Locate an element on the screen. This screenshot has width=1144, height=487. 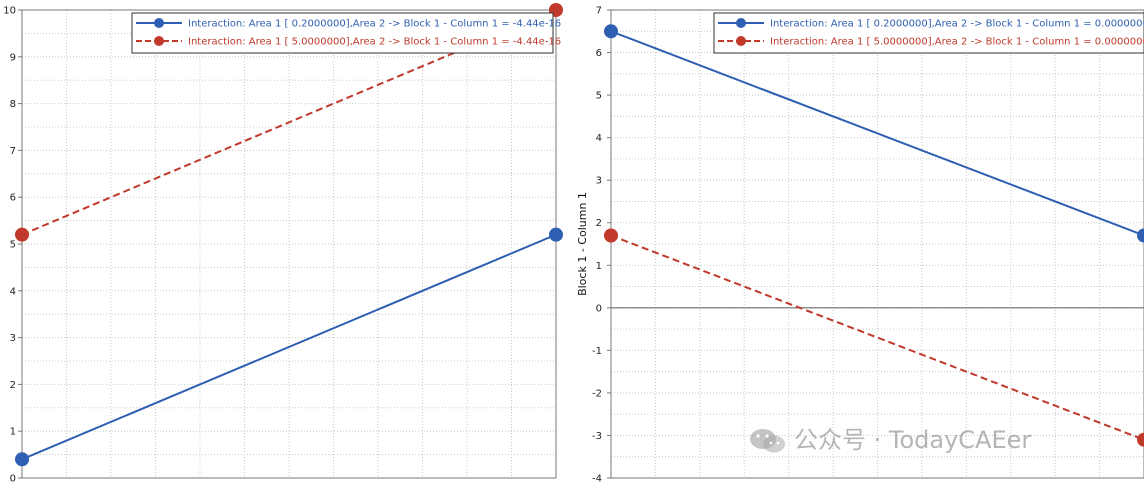
y-tick-label: -3 is located at coordinates (597, 436).